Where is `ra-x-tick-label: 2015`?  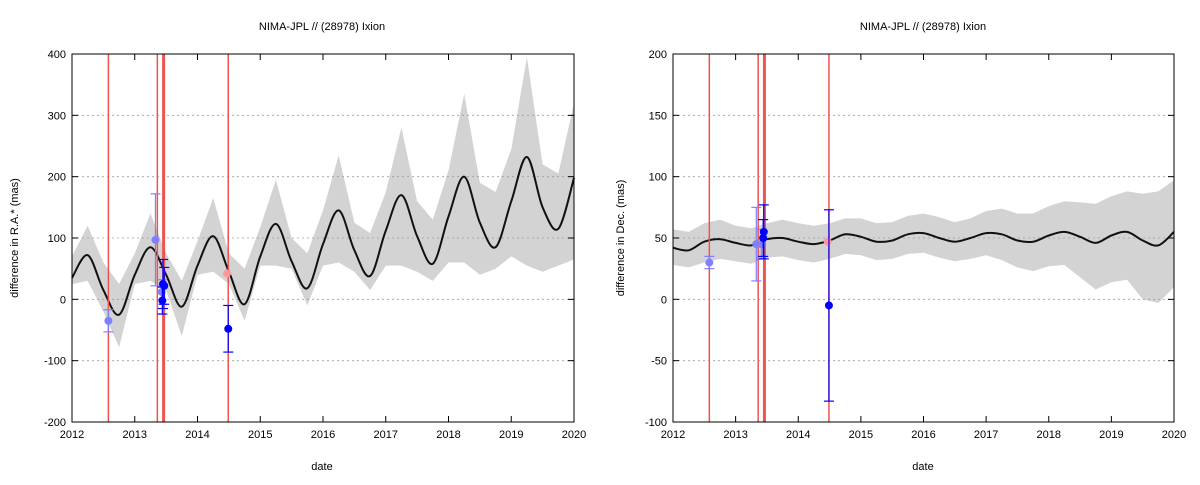
ra-x-tick-label: 2015 is located at coordinates (260, 435).